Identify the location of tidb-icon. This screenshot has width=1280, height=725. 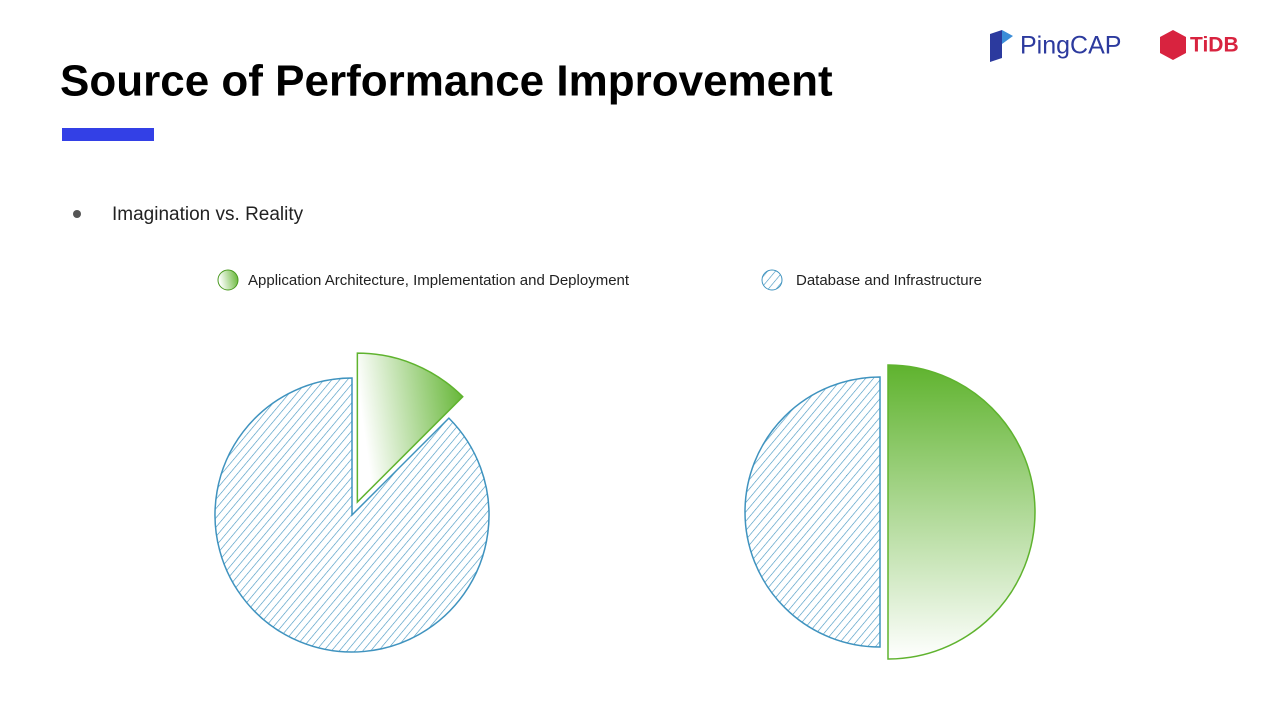
(1173, 45).